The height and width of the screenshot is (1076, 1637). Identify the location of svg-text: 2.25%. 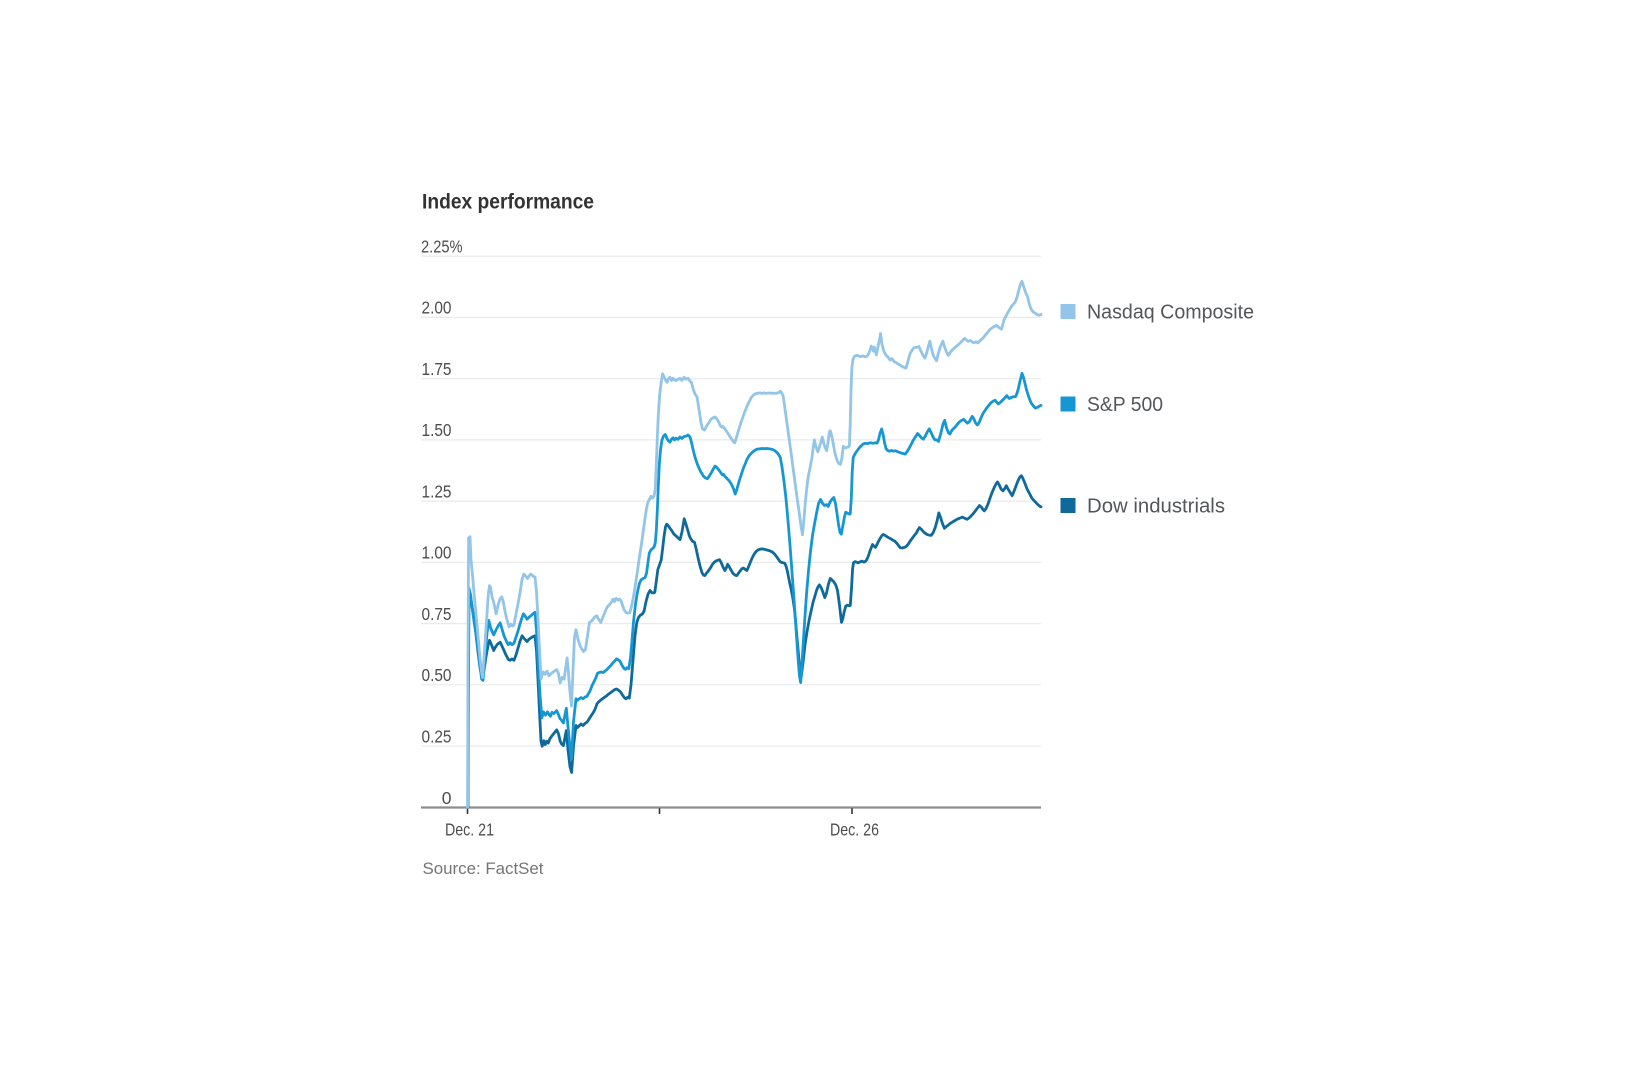
(442, 246).